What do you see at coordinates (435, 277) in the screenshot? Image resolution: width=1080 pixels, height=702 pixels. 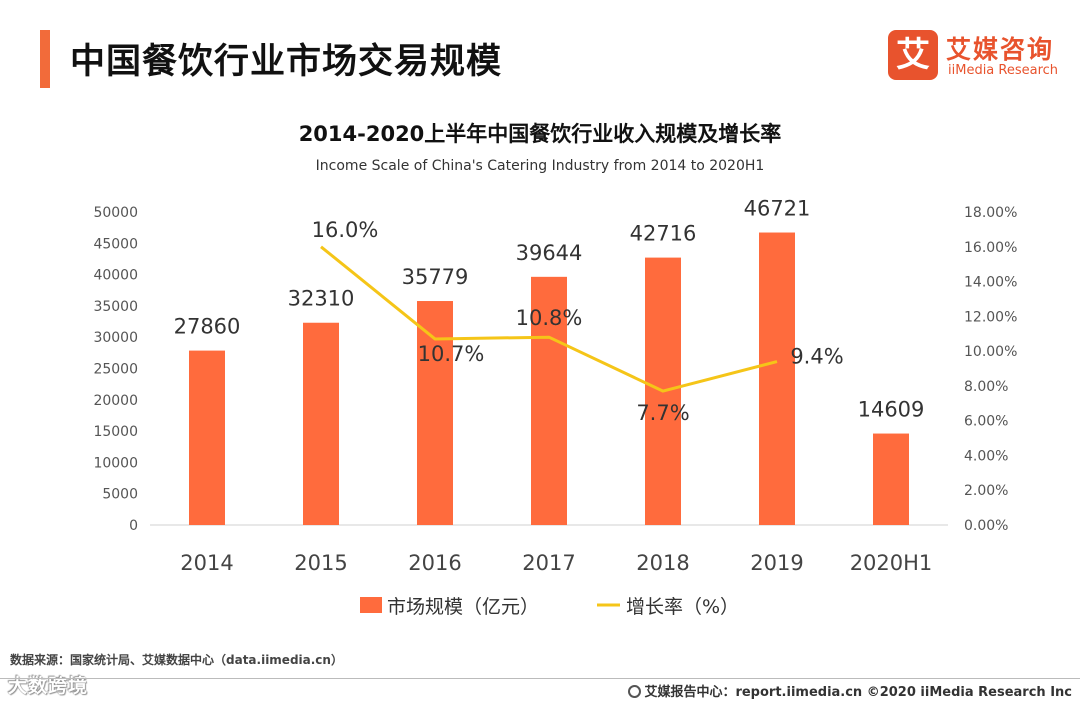 I see `bar-value-label: 35779` at bounding box center [435, 277].